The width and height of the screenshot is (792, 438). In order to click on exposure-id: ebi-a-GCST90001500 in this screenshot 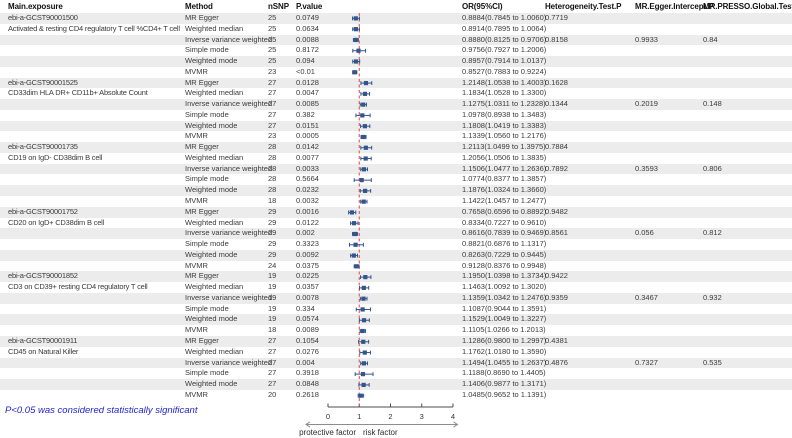, I will do `click(43, 17)`.